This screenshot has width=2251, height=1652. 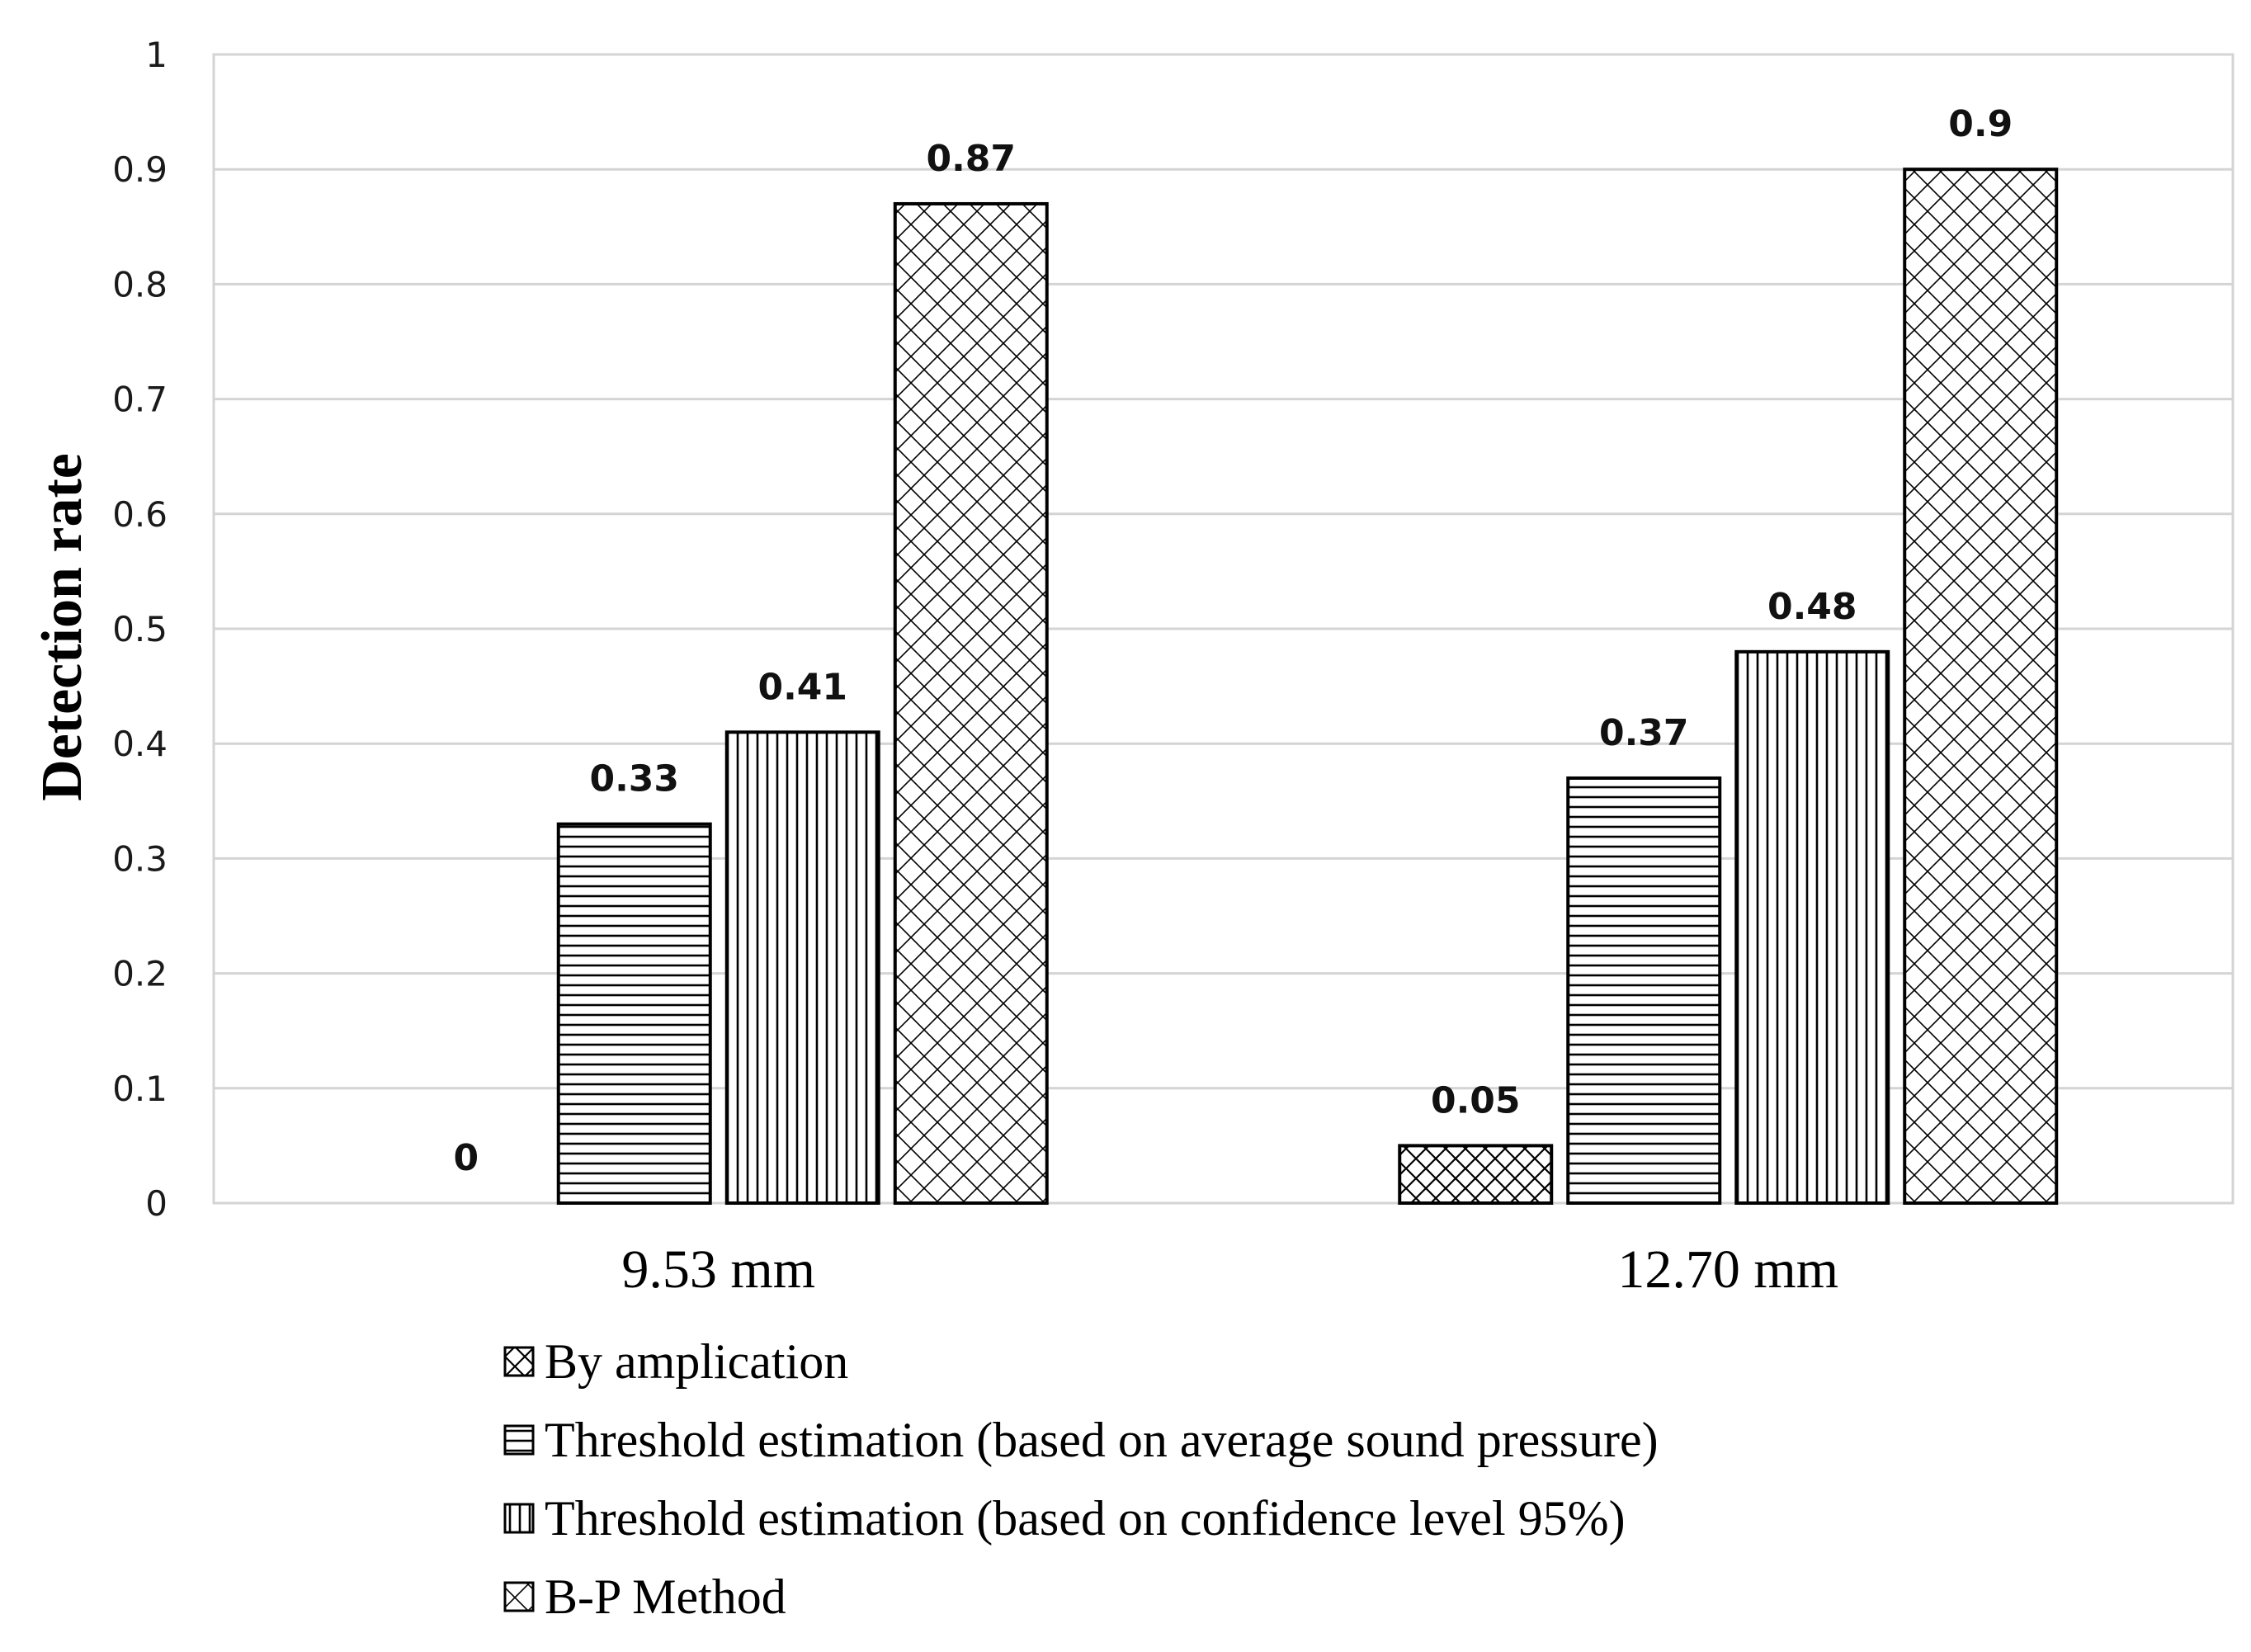 What do you see at coordinates (140, 170) in the screenshot?
I see `y-tick-label: 0.9` at bounding box center [140, 170].